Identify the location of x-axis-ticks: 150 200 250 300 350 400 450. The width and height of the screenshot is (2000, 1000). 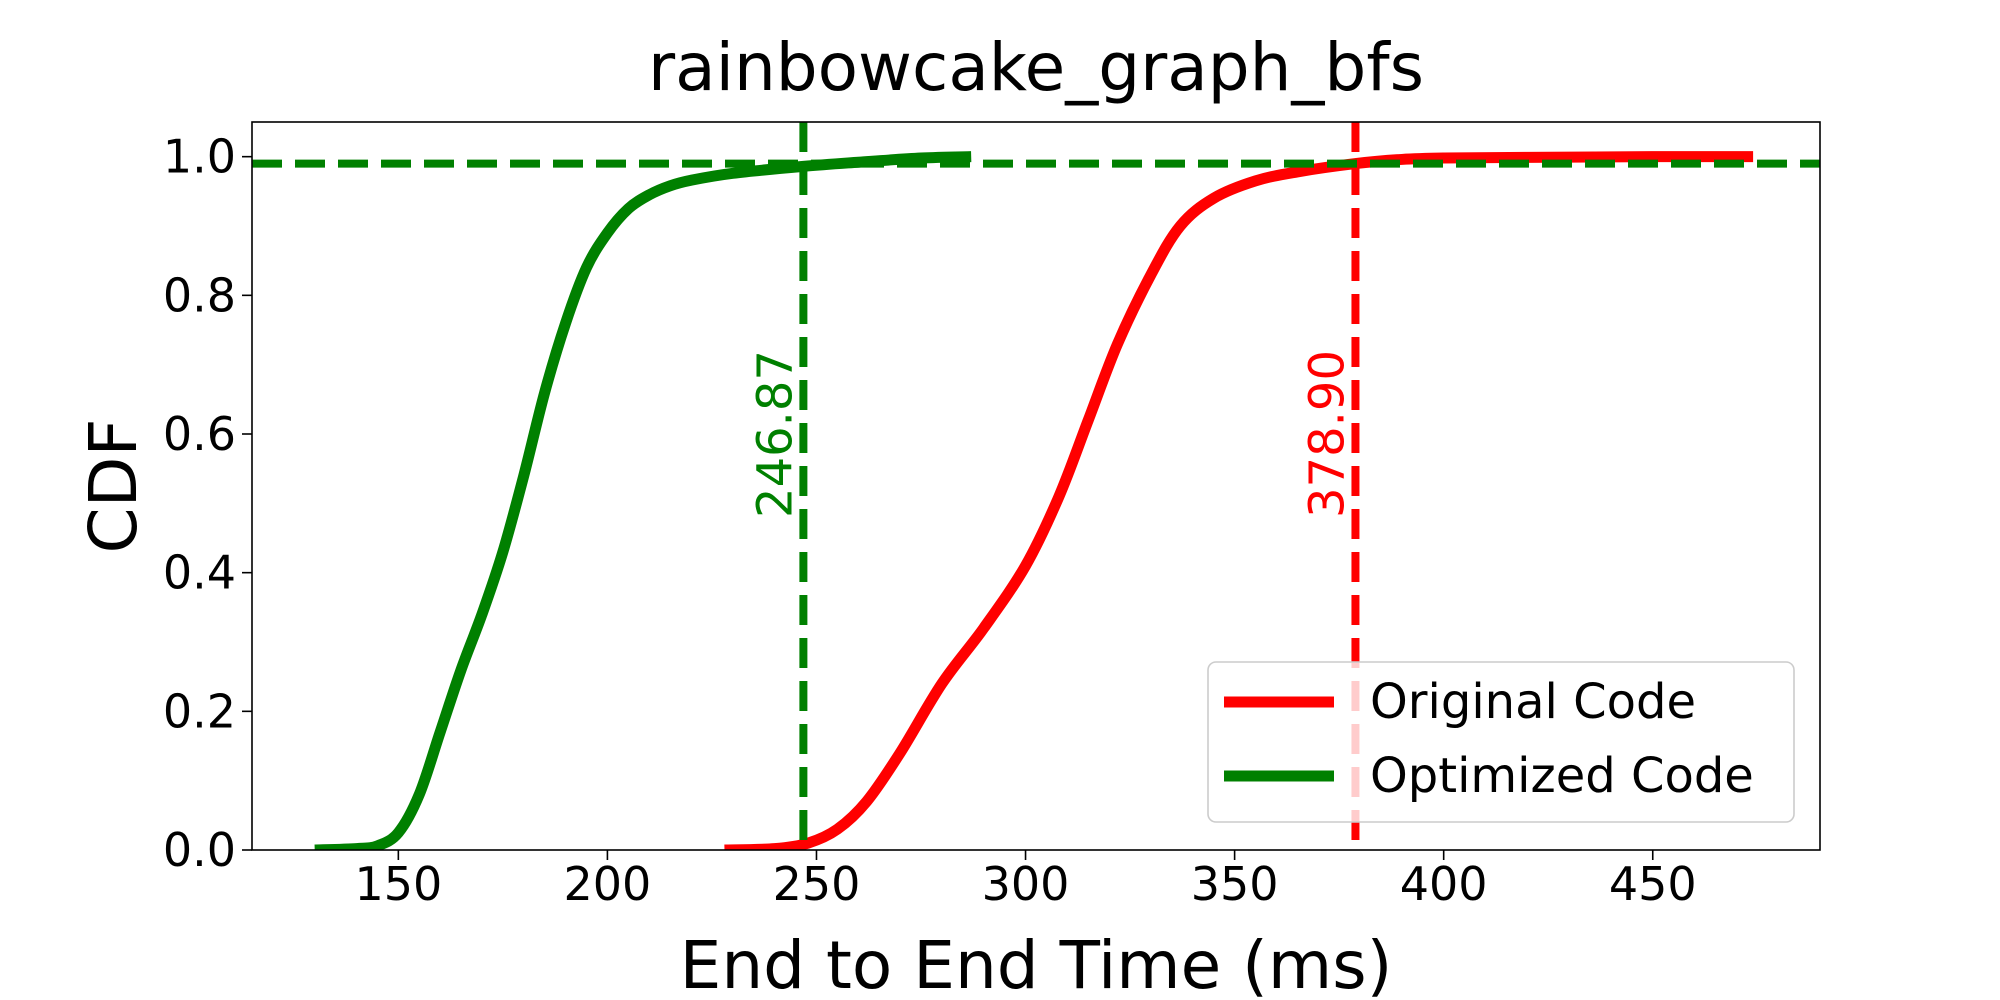
(1025, 880).